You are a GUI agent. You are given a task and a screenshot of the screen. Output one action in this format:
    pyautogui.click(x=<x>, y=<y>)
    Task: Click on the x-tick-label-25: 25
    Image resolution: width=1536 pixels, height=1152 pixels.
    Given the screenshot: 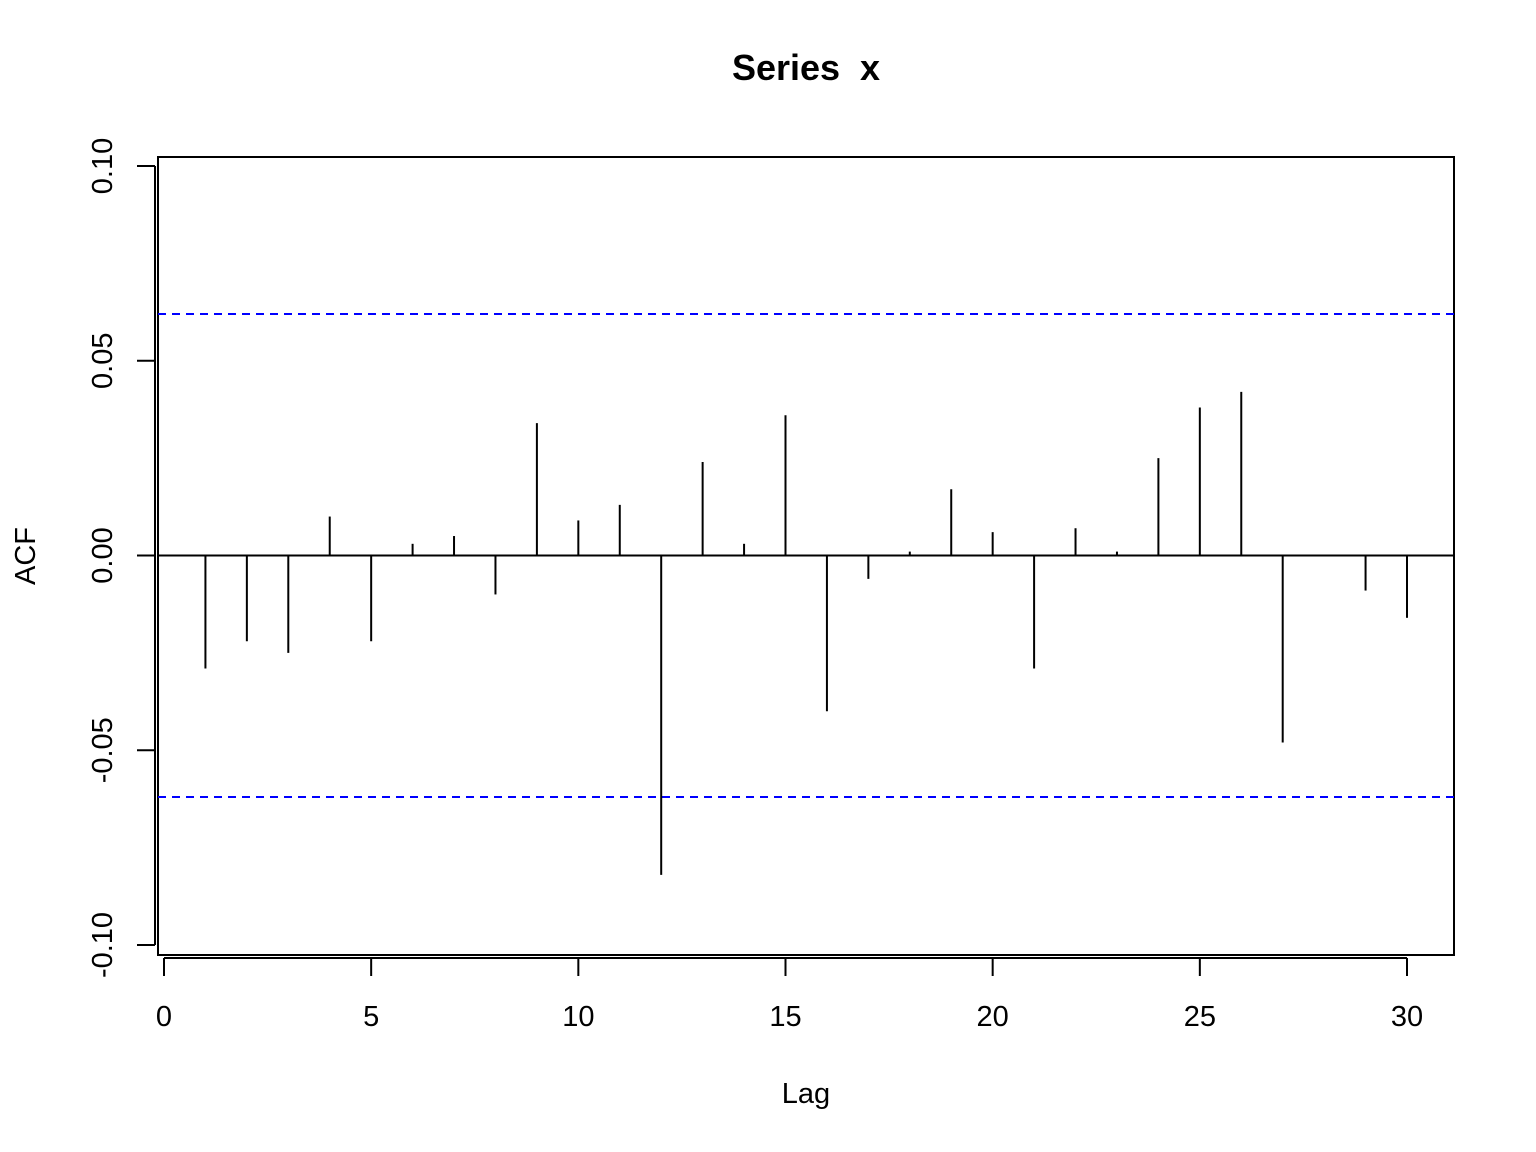 What is the action you would take?
    pyautogui.click(x=1200, y=1017)
    